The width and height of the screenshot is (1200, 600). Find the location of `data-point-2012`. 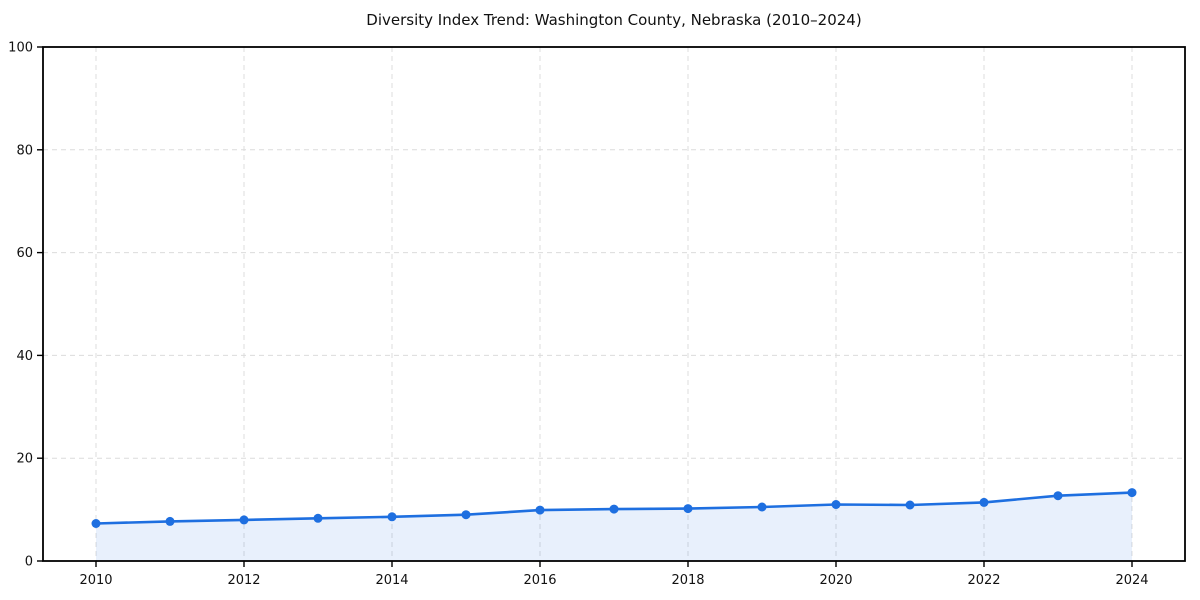

data-point-2012 is located at coordinates (244, 520).